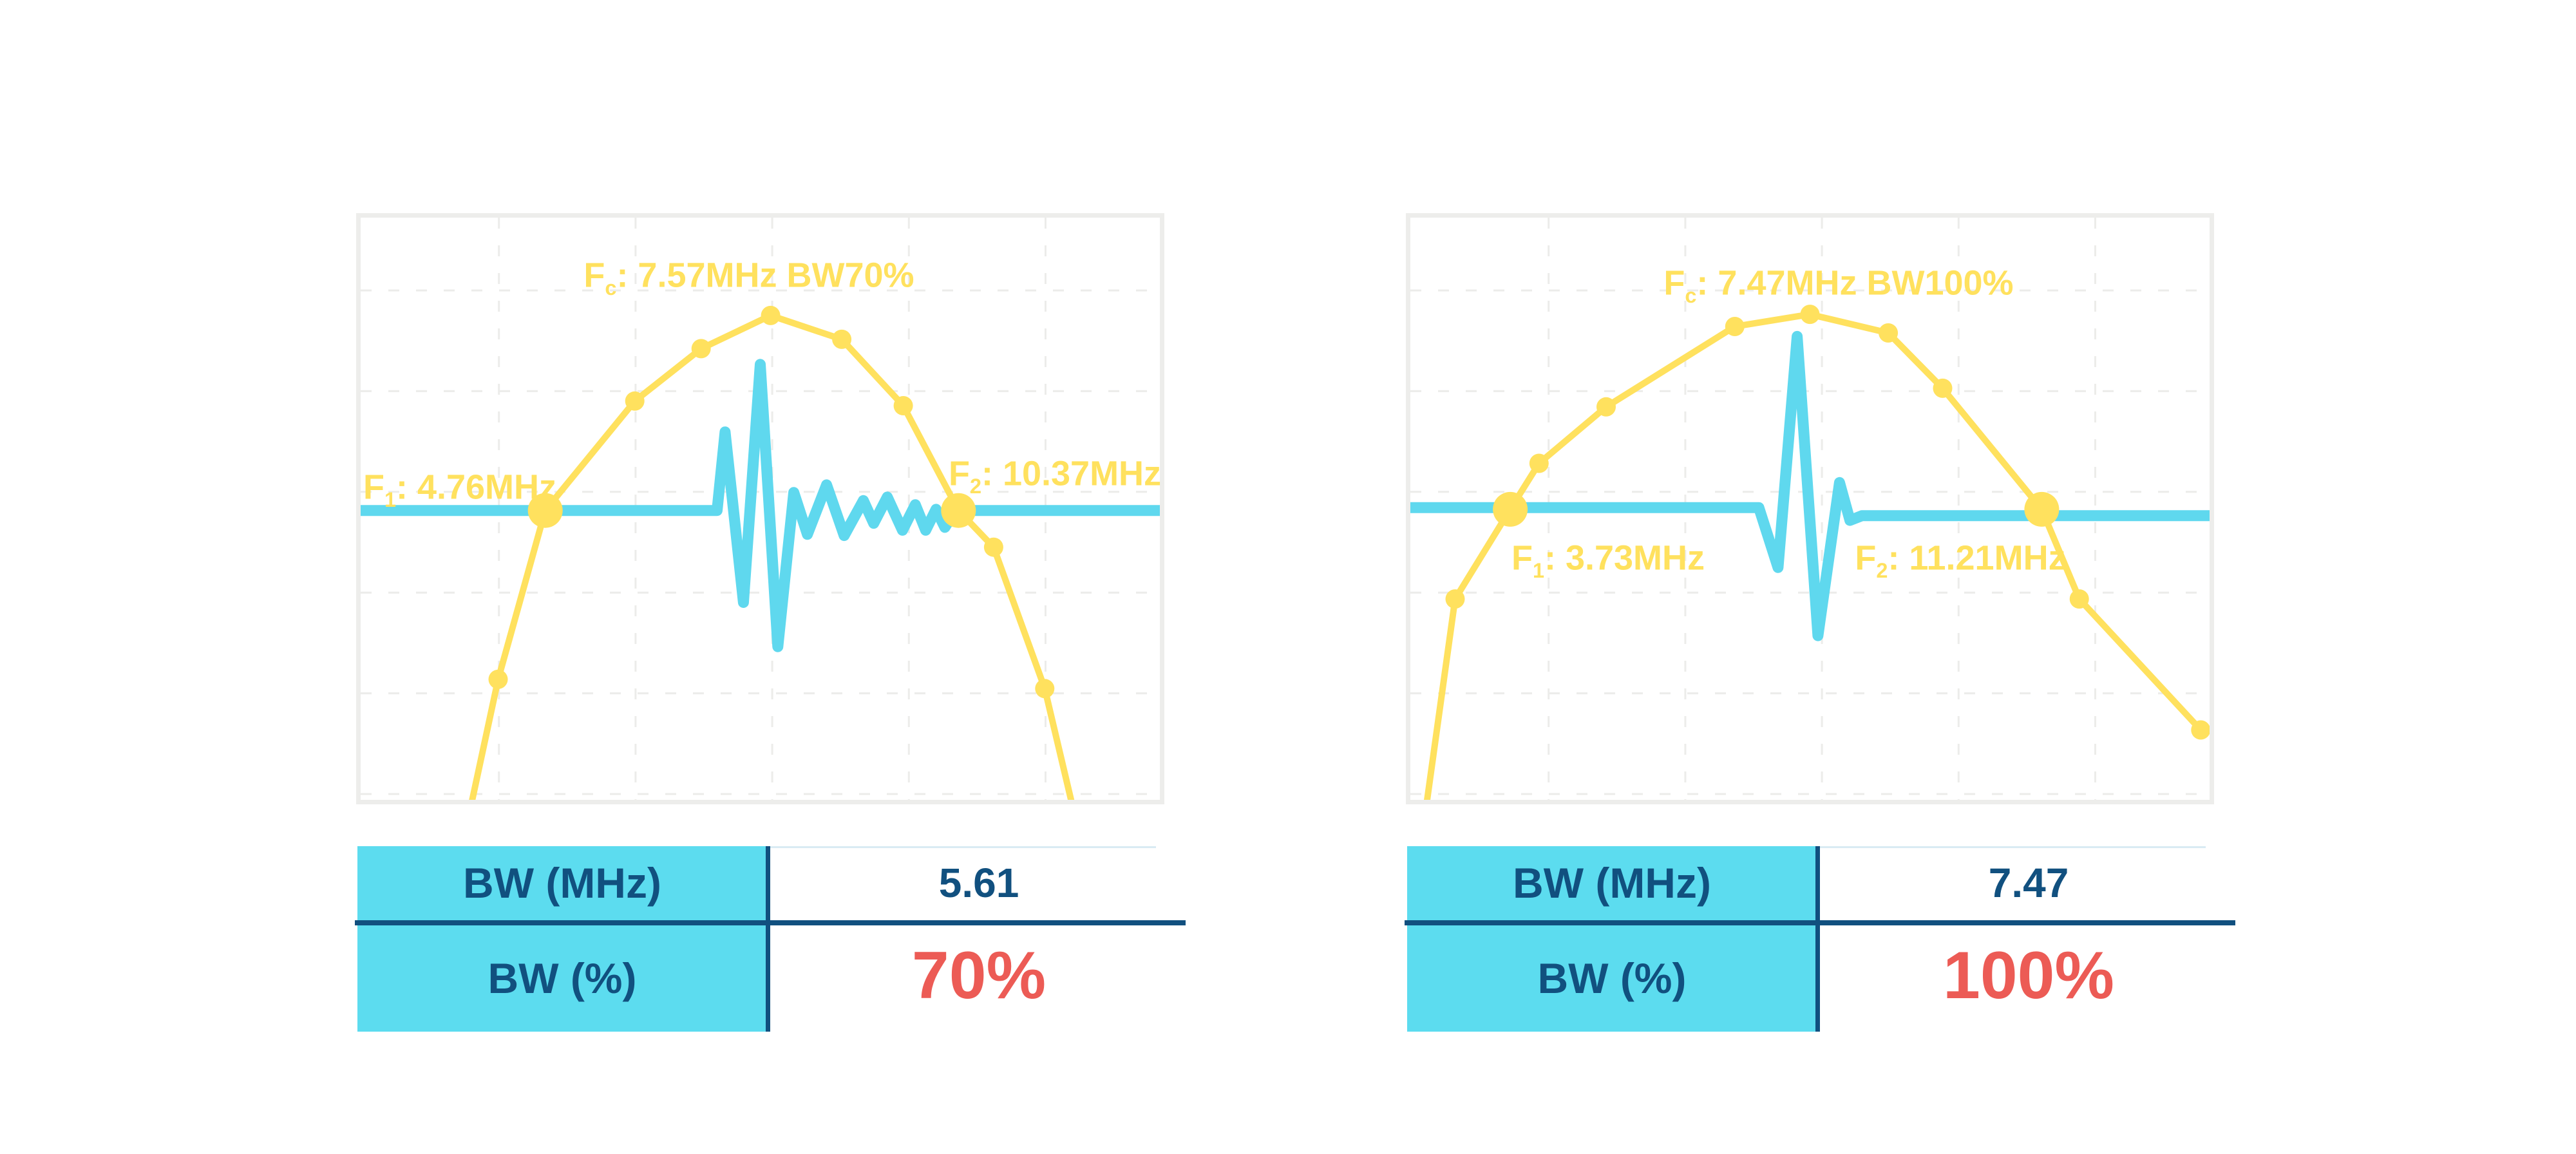 The image size is (2576, 1154). What do you see at coordinates (1977, 558) in the screenshot?
I see `f2-value: : 11.21MHz` at bounding box center [1977, 558].